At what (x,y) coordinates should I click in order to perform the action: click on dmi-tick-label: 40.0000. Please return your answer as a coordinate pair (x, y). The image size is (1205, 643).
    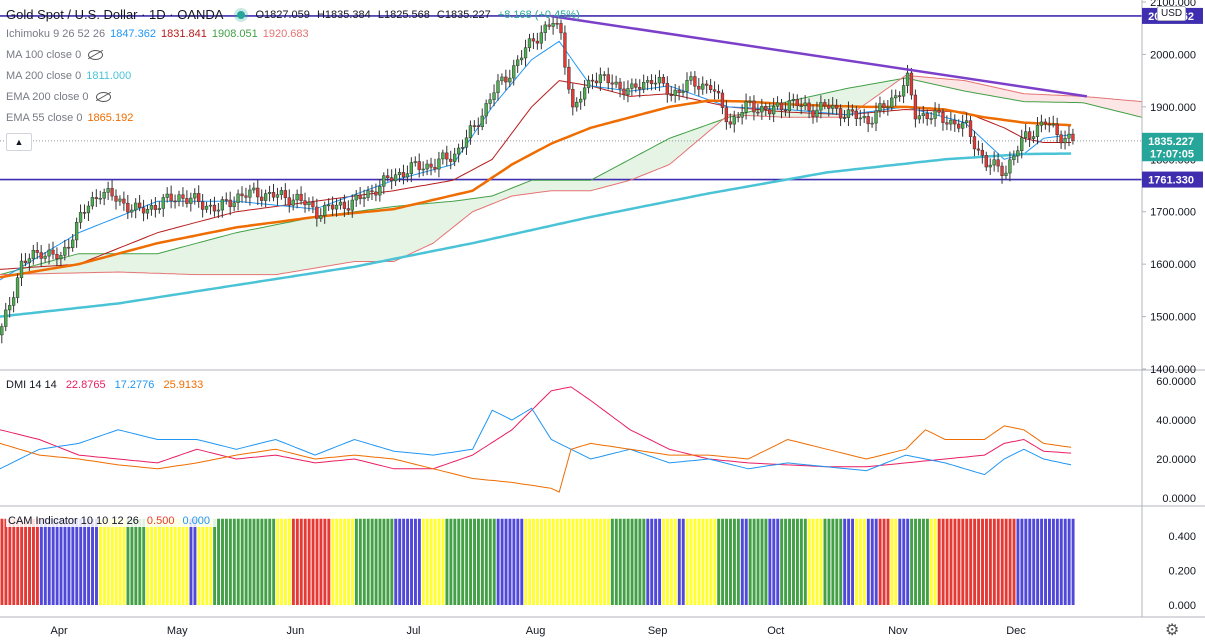
    Looking at the image, I should click on (1176, 421).